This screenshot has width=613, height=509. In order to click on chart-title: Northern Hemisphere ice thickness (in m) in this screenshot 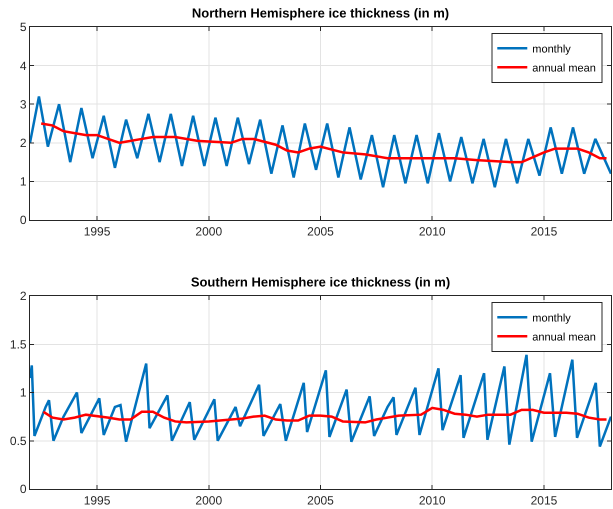, I will do `click(321, 13)`.